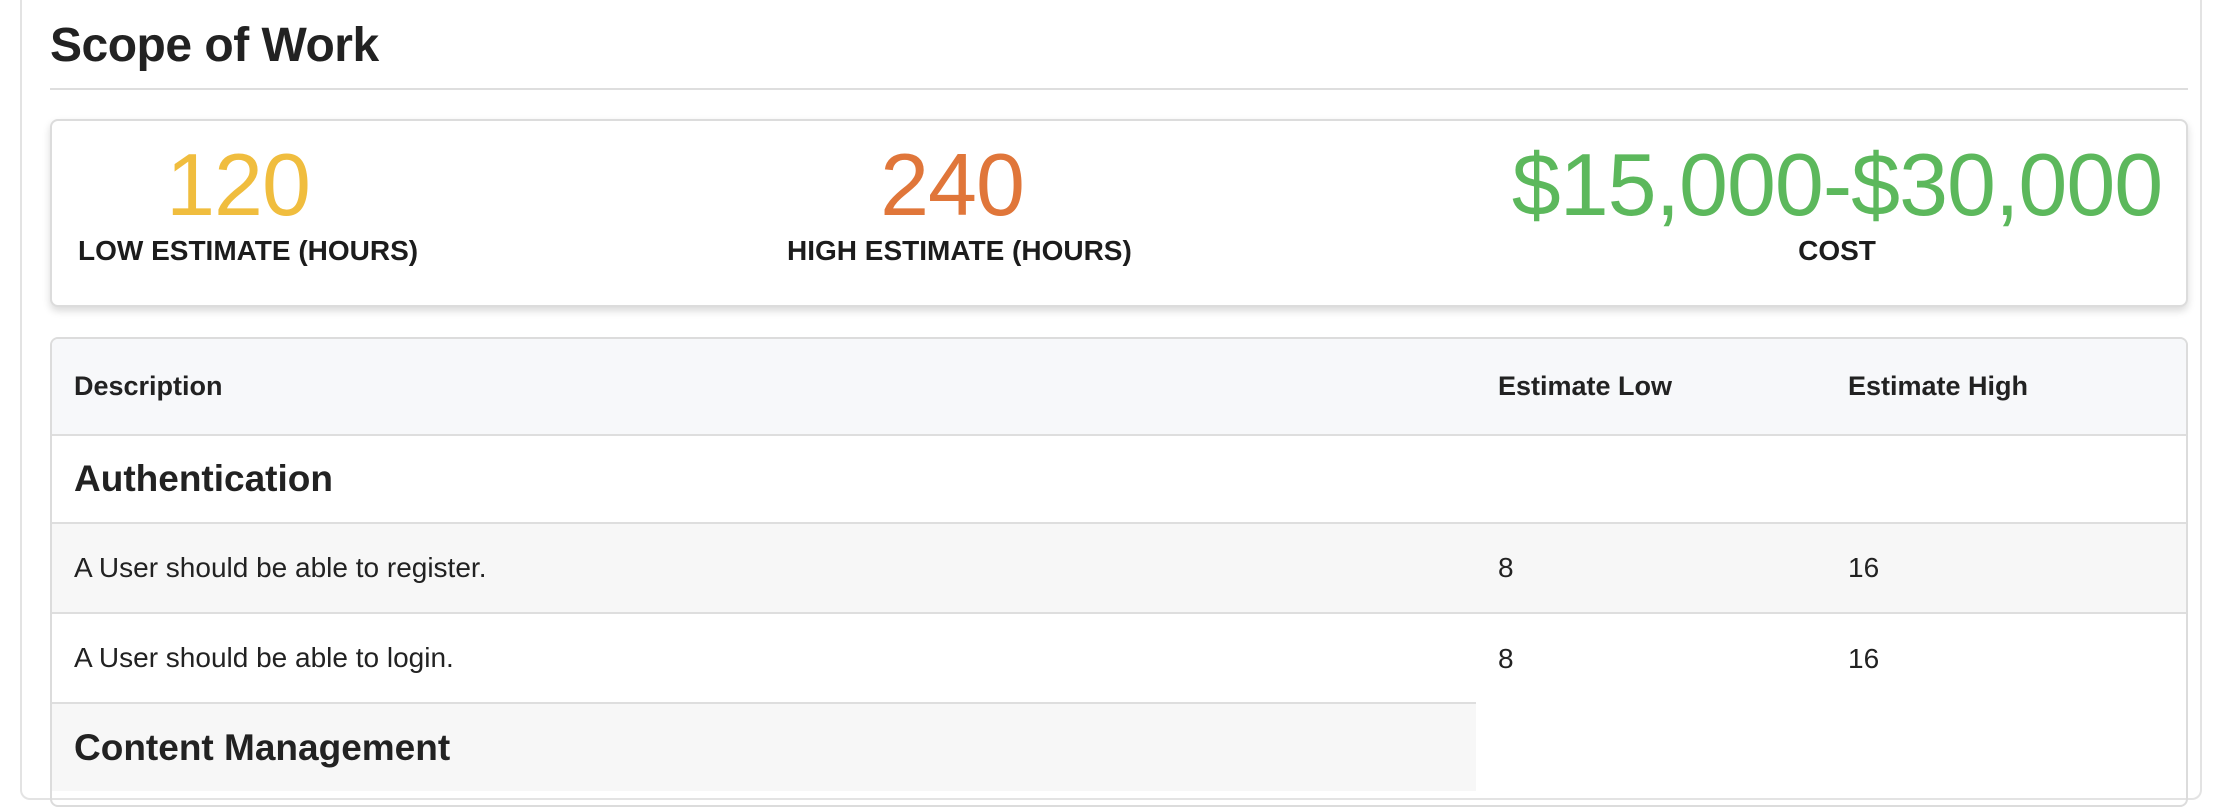 This screenshot has width=2222, height=807. I want to click on cost-value: $15,000-$30,000, so click(1837, 184).